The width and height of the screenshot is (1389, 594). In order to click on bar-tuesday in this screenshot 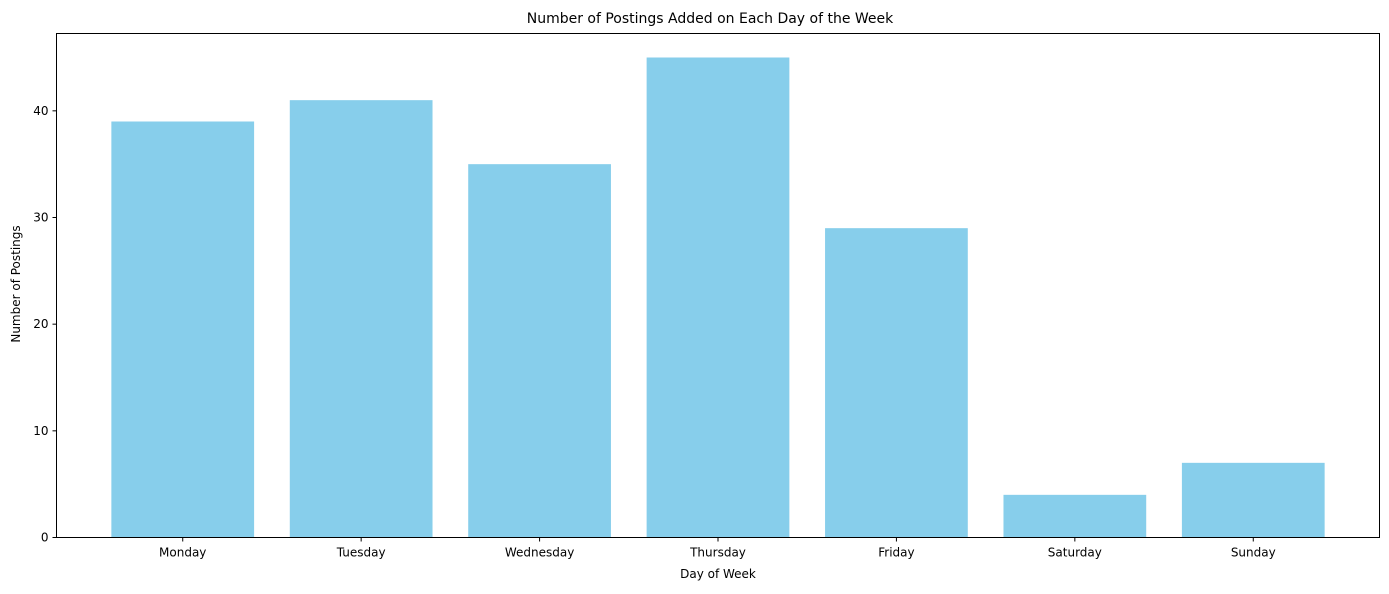, I will do `click(361, 319)`.